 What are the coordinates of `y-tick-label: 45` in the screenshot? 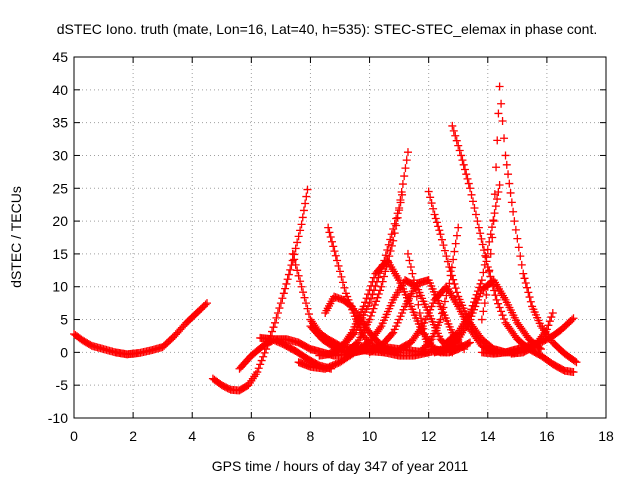 It's located at (60, 57).